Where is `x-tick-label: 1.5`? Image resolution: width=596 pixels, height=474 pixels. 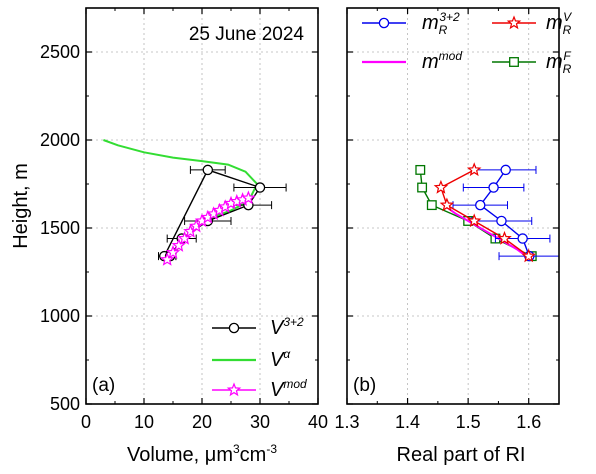
x-tick-label: 1.5 is located at coordinates (468, 422).